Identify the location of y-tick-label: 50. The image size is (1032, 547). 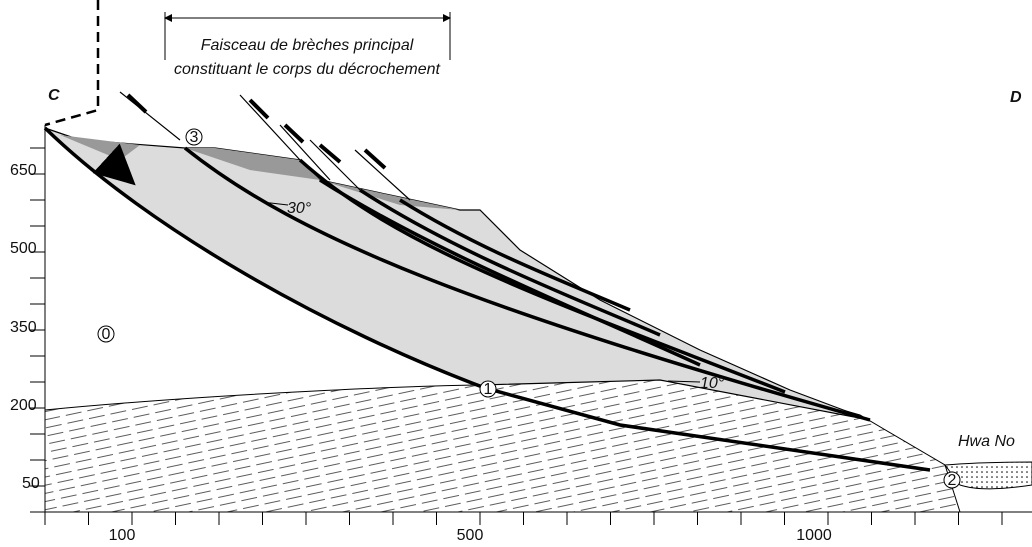
(31, 483).